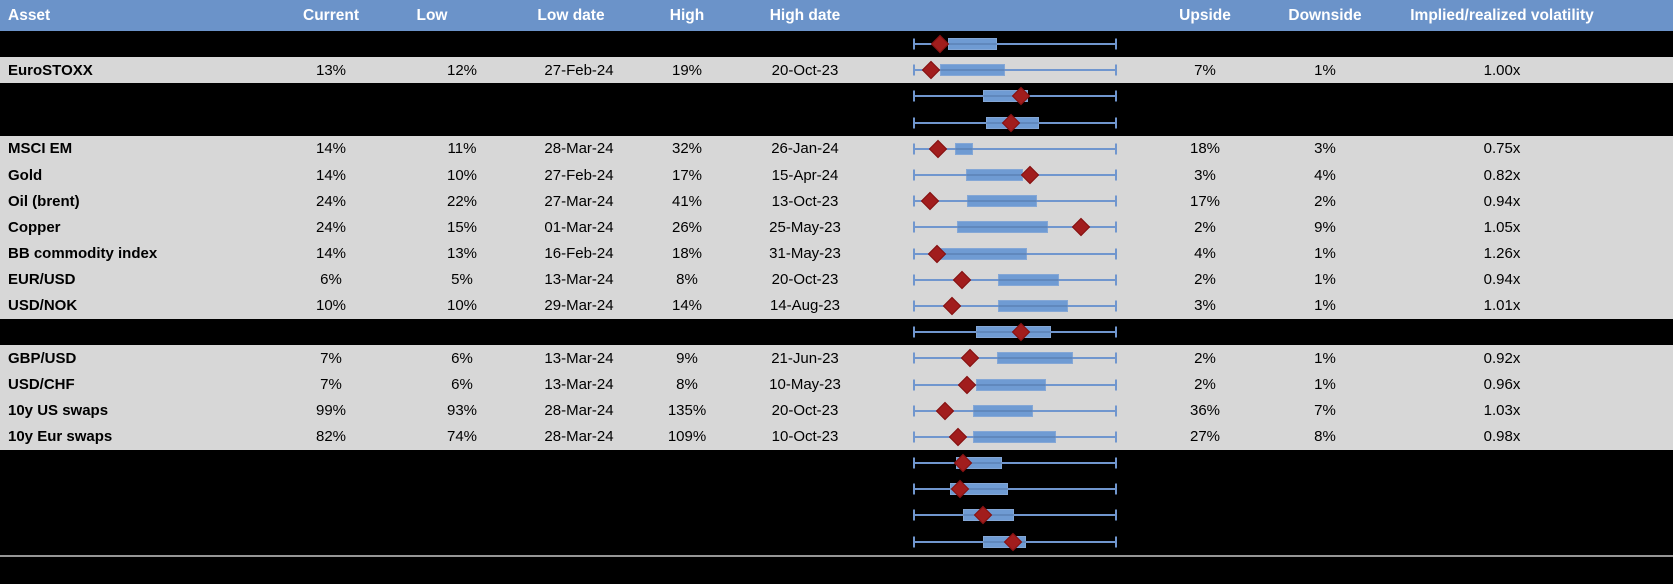  Describe the element at coordinates (462, 227) in the screenshot. I see `low-value: 15%` at that location.